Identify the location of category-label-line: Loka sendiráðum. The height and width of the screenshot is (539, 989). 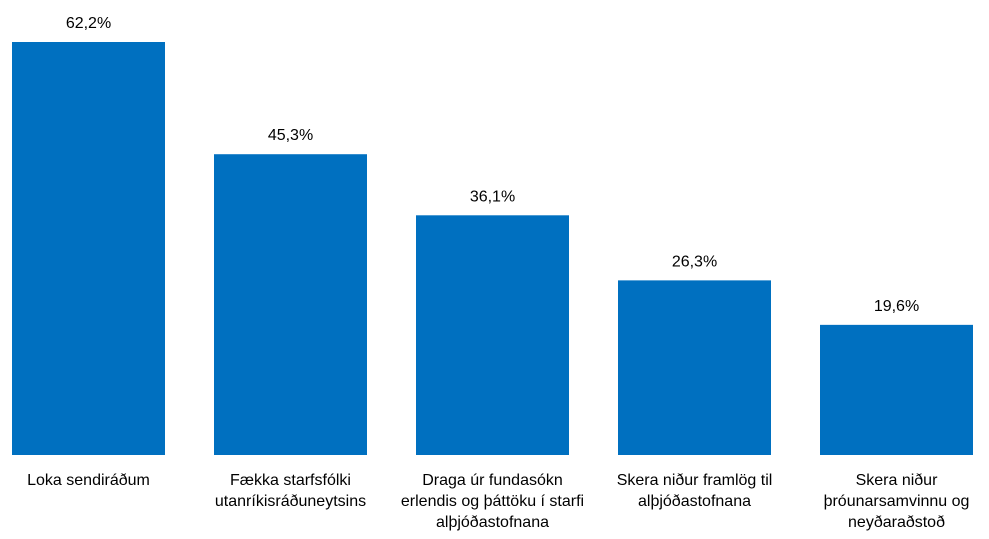
(88, 480).